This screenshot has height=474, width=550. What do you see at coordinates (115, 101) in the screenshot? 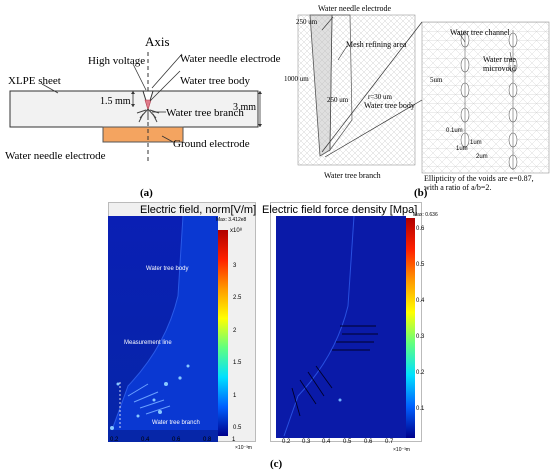
I see `dim-1-5-label: 1.5 mm` at bounding box center [115, 101].